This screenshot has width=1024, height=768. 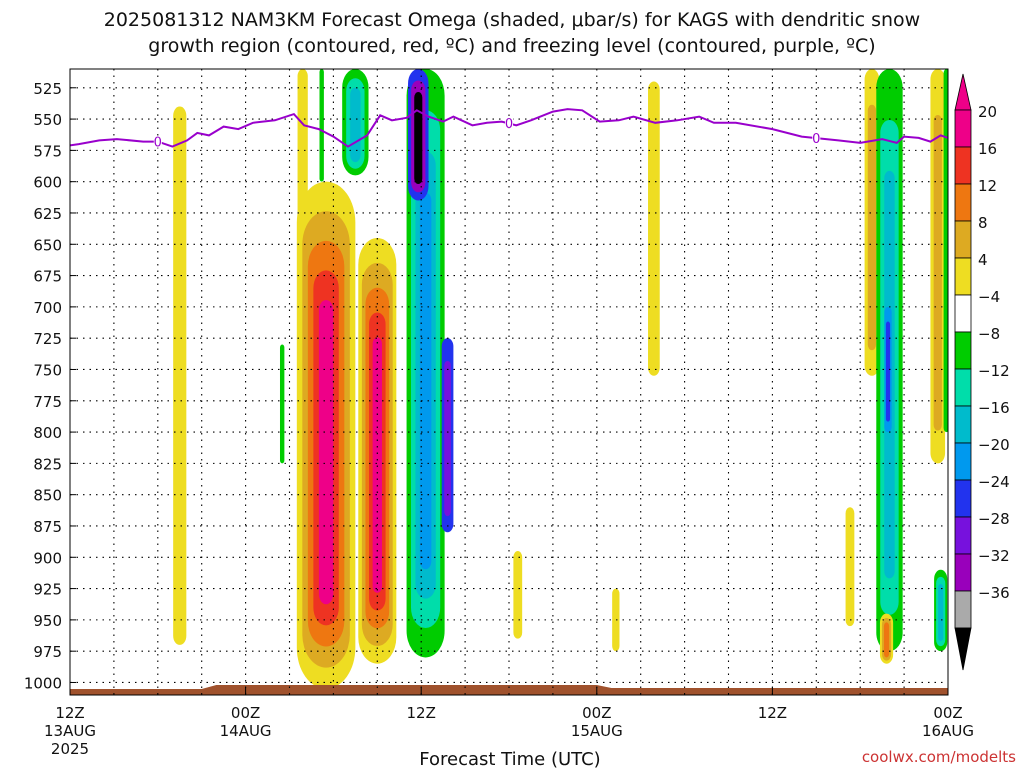 I want to click on y-tick-label: 550, so click(x=47, y=120).